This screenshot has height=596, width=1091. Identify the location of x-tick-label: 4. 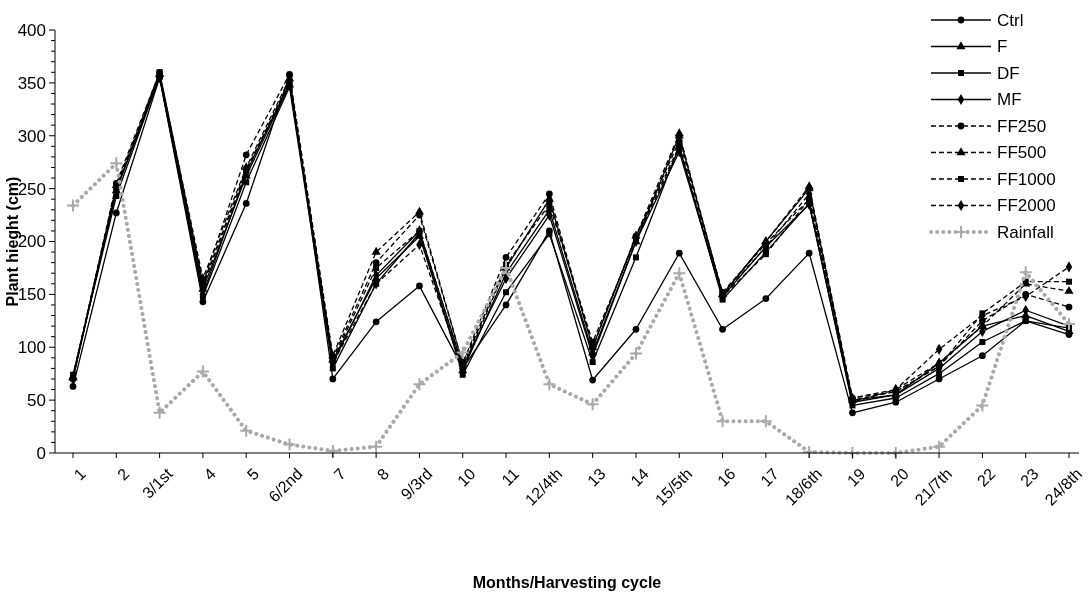
(210, 474).